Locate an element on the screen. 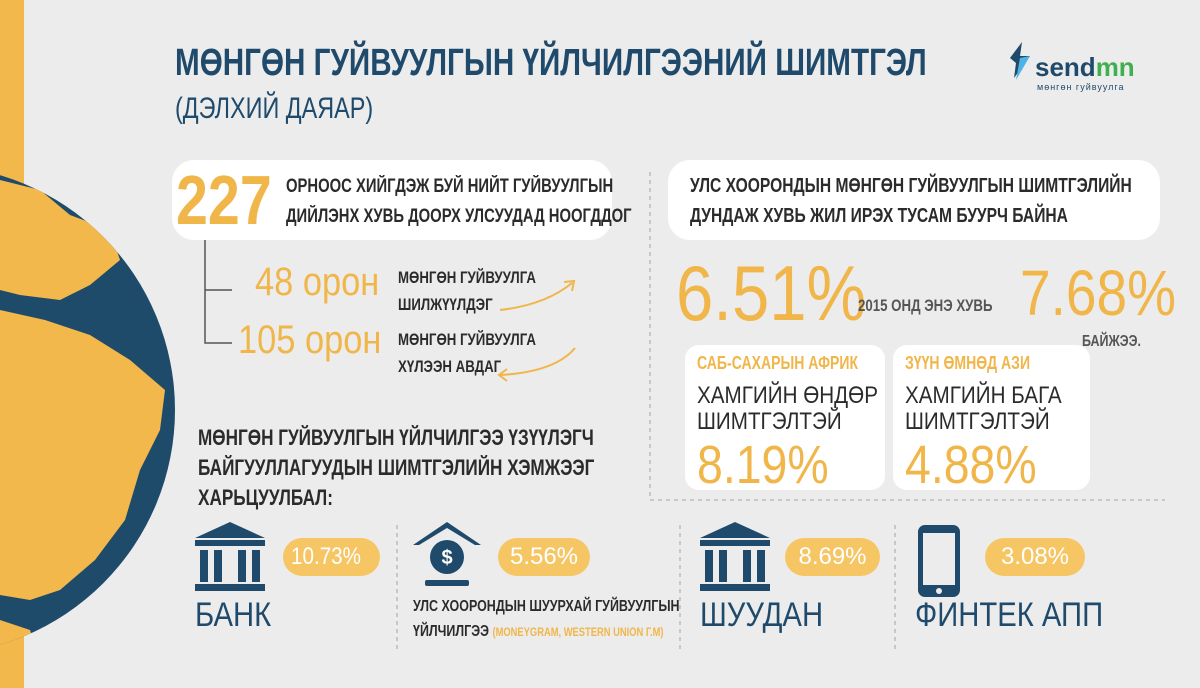  title: МӨНГӨН ГУЙВУУЛГЫН ҮЙЛЧИЛГЭЭНИЙ ШИМТГЭЛ is located at coordinates (551, 63).